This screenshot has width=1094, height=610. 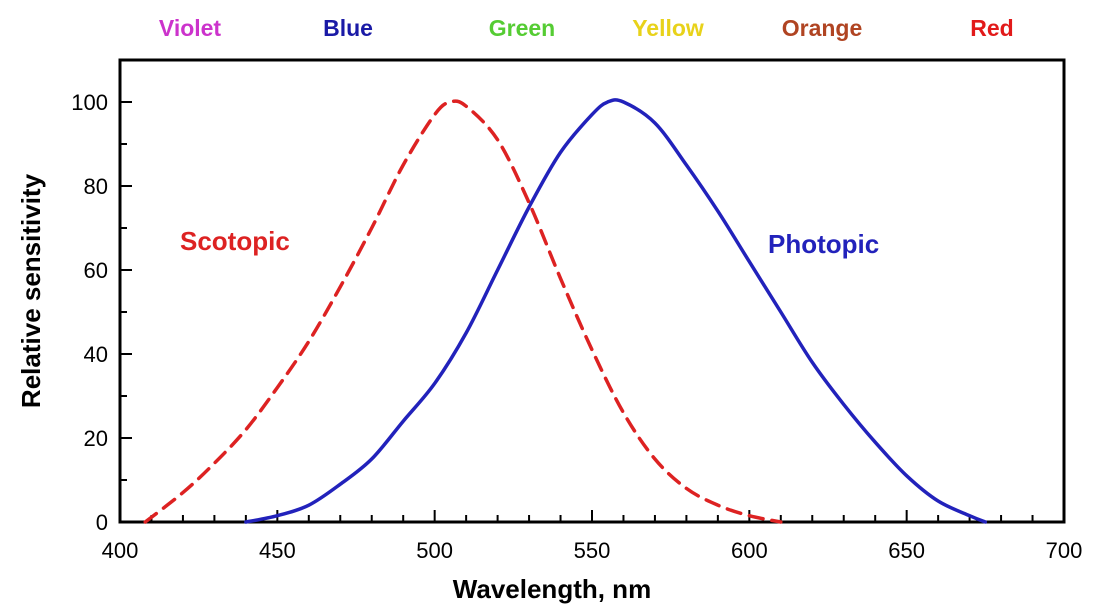 What do you see at coordinates (906, 550) in the screenshot?
I see `x-tick-label: 650` at bounding box center [906, 550].